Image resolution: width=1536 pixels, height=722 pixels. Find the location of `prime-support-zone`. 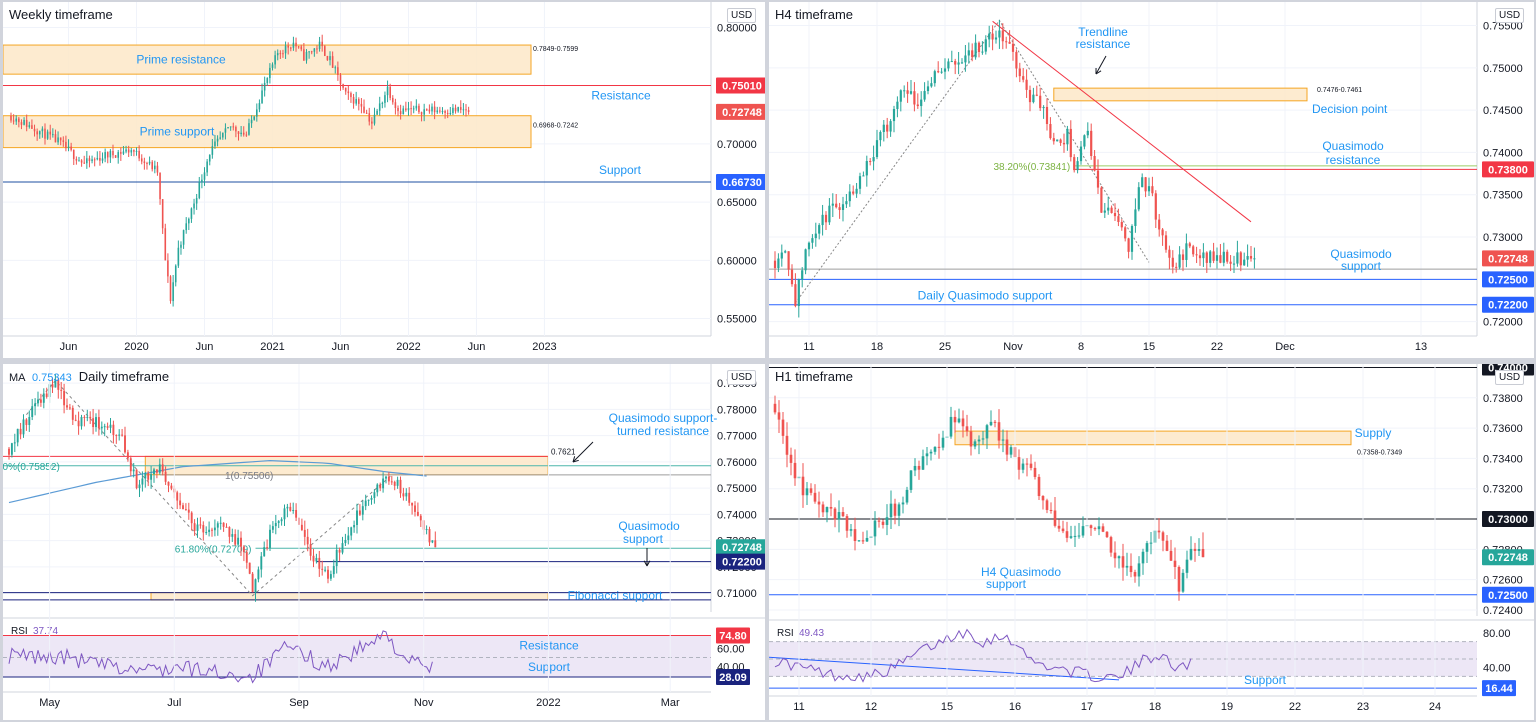

prime-support-zone is located at coordinates (267, 132).